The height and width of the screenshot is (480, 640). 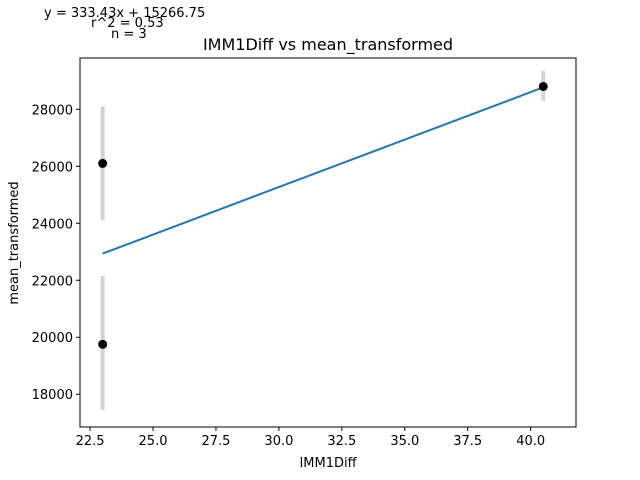 What do you see at coordinates (52, 167) in the screenshot?
I see `y-tick-label: 26000` at bounding box center [52, 167].